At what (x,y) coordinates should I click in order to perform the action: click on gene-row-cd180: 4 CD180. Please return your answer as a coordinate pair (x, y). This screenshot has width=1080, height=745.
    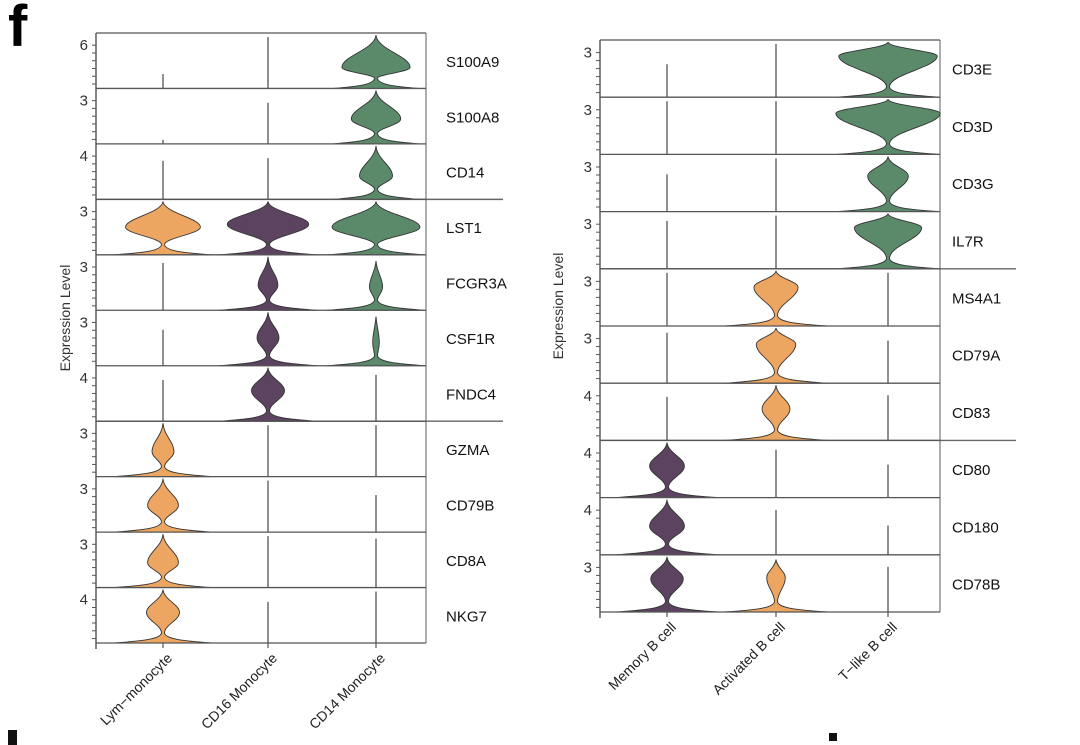
    Looking at the image, I should click on (791, 526).